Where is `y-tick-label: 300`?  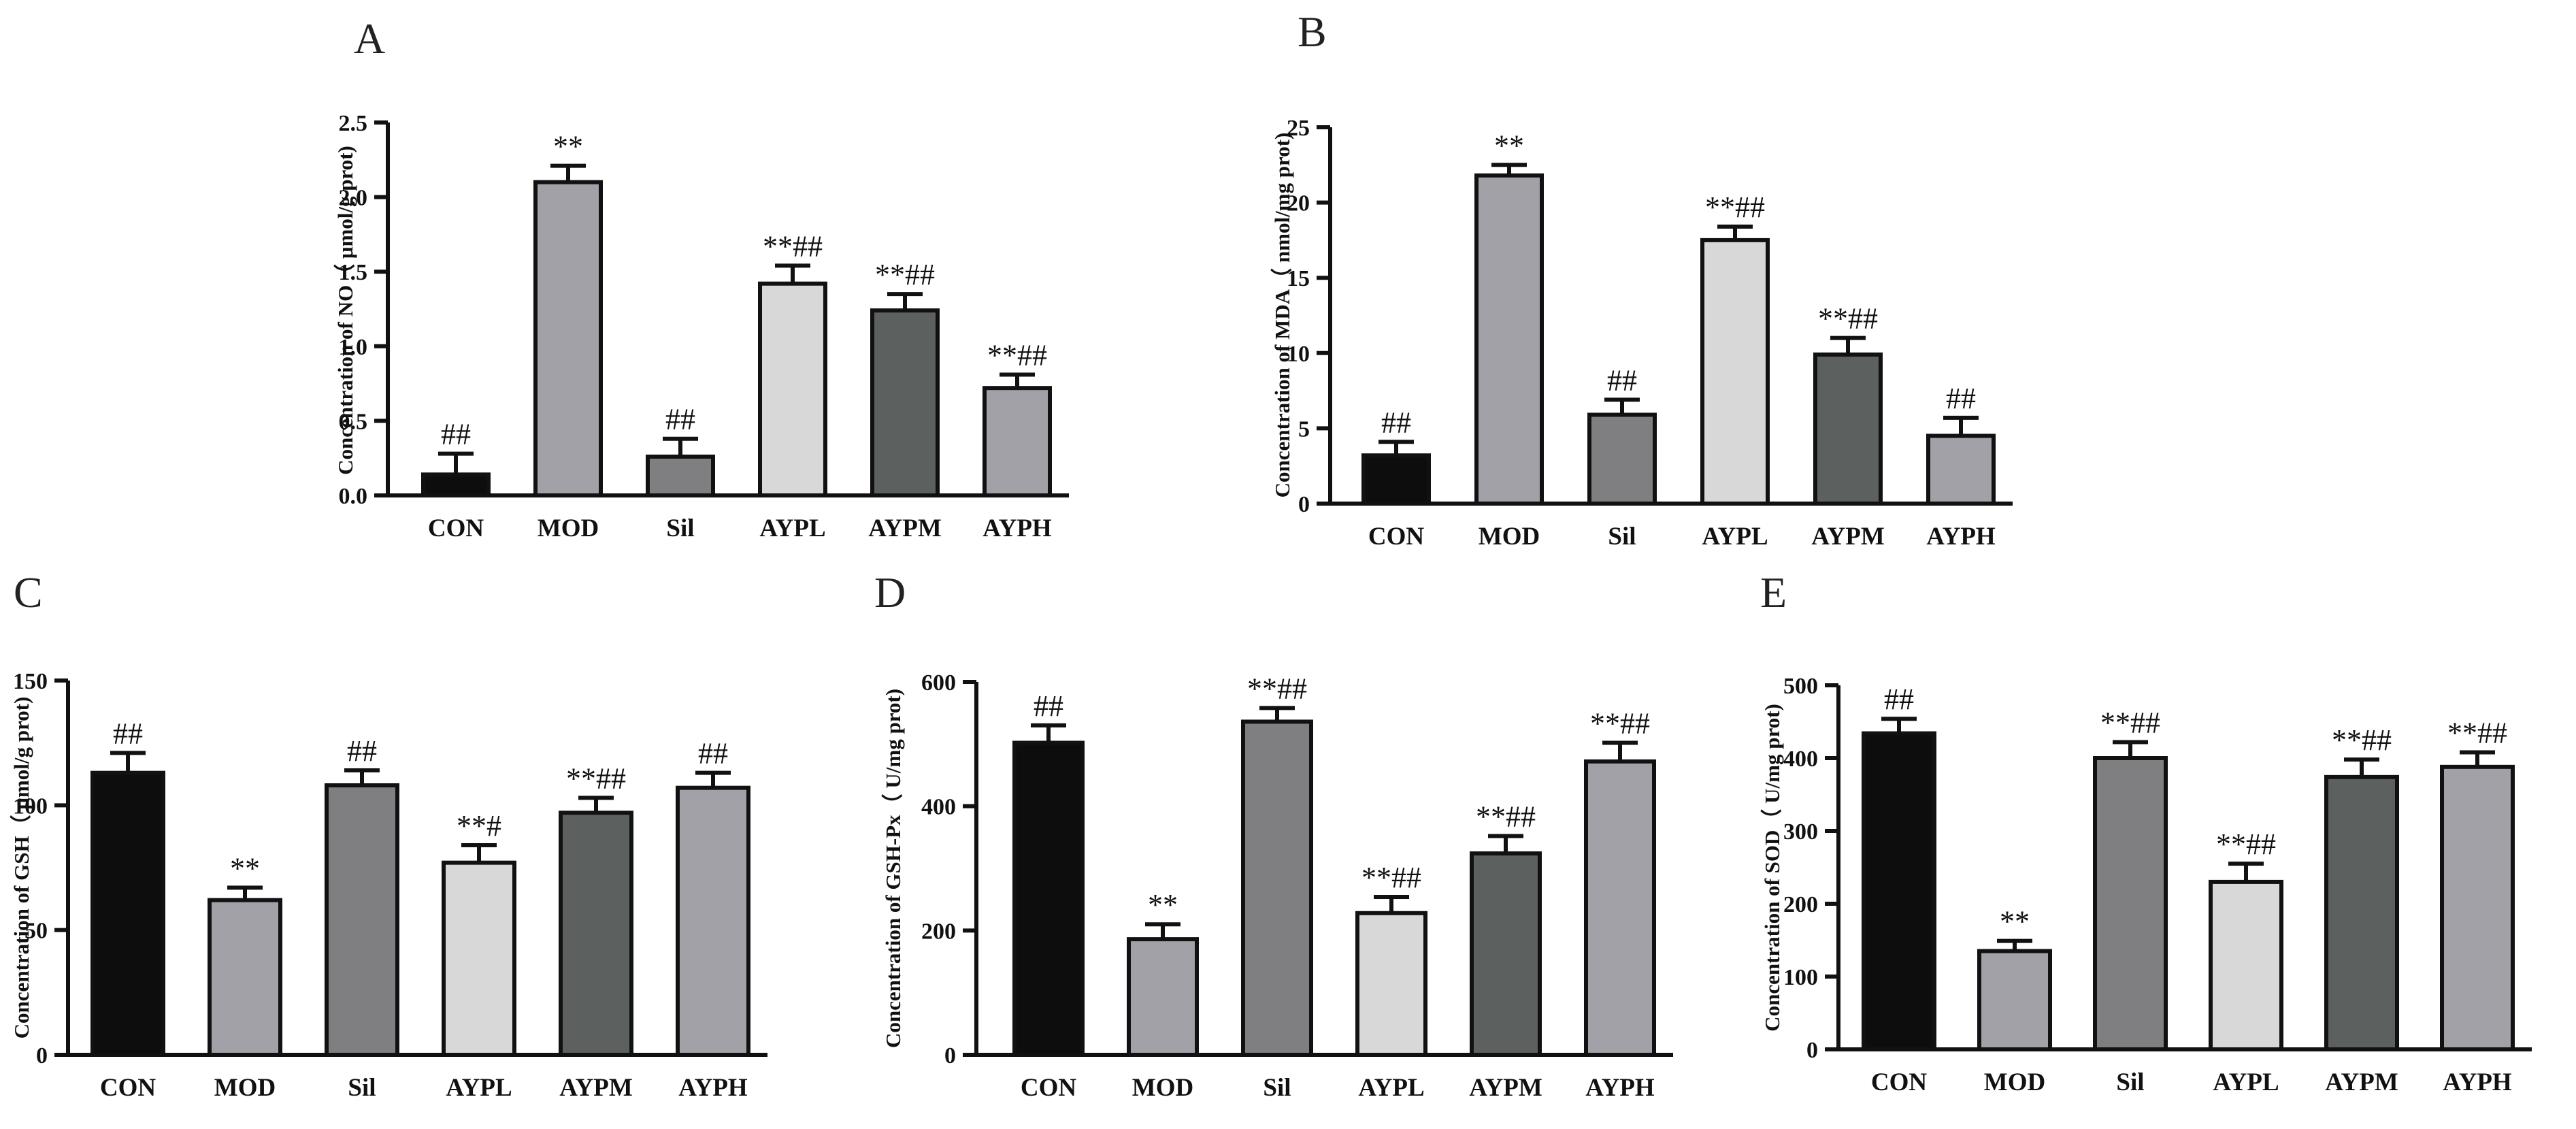
y-tick-label: 300 is located at coordinates (1800, 832).